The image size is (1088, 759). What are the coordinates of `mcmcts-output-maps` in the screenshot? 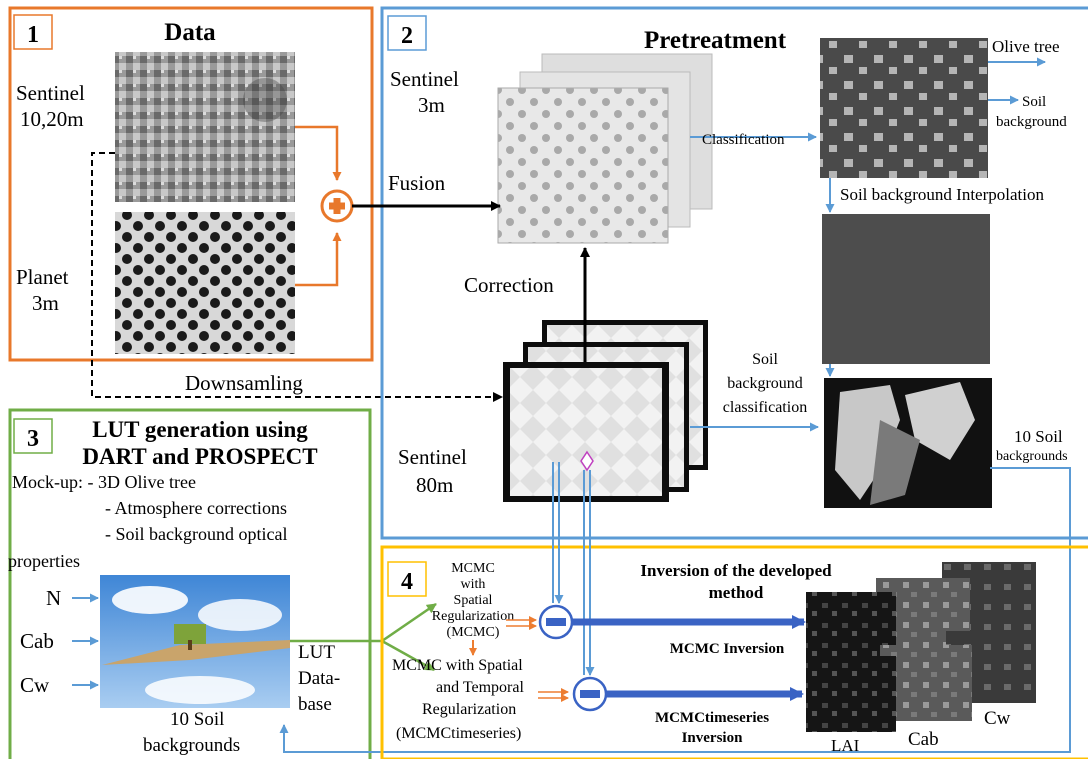 It's located at (921, 681).